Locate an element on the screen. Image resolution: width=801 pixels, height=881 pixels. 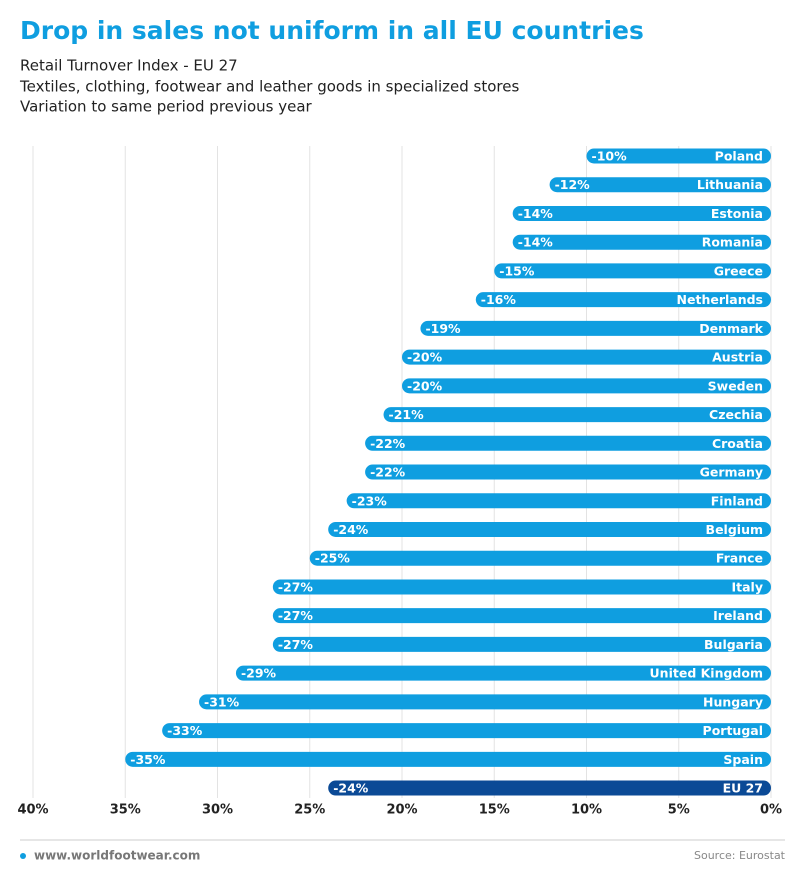
category-label: Bulgaria is located at coordinates (733, 644).